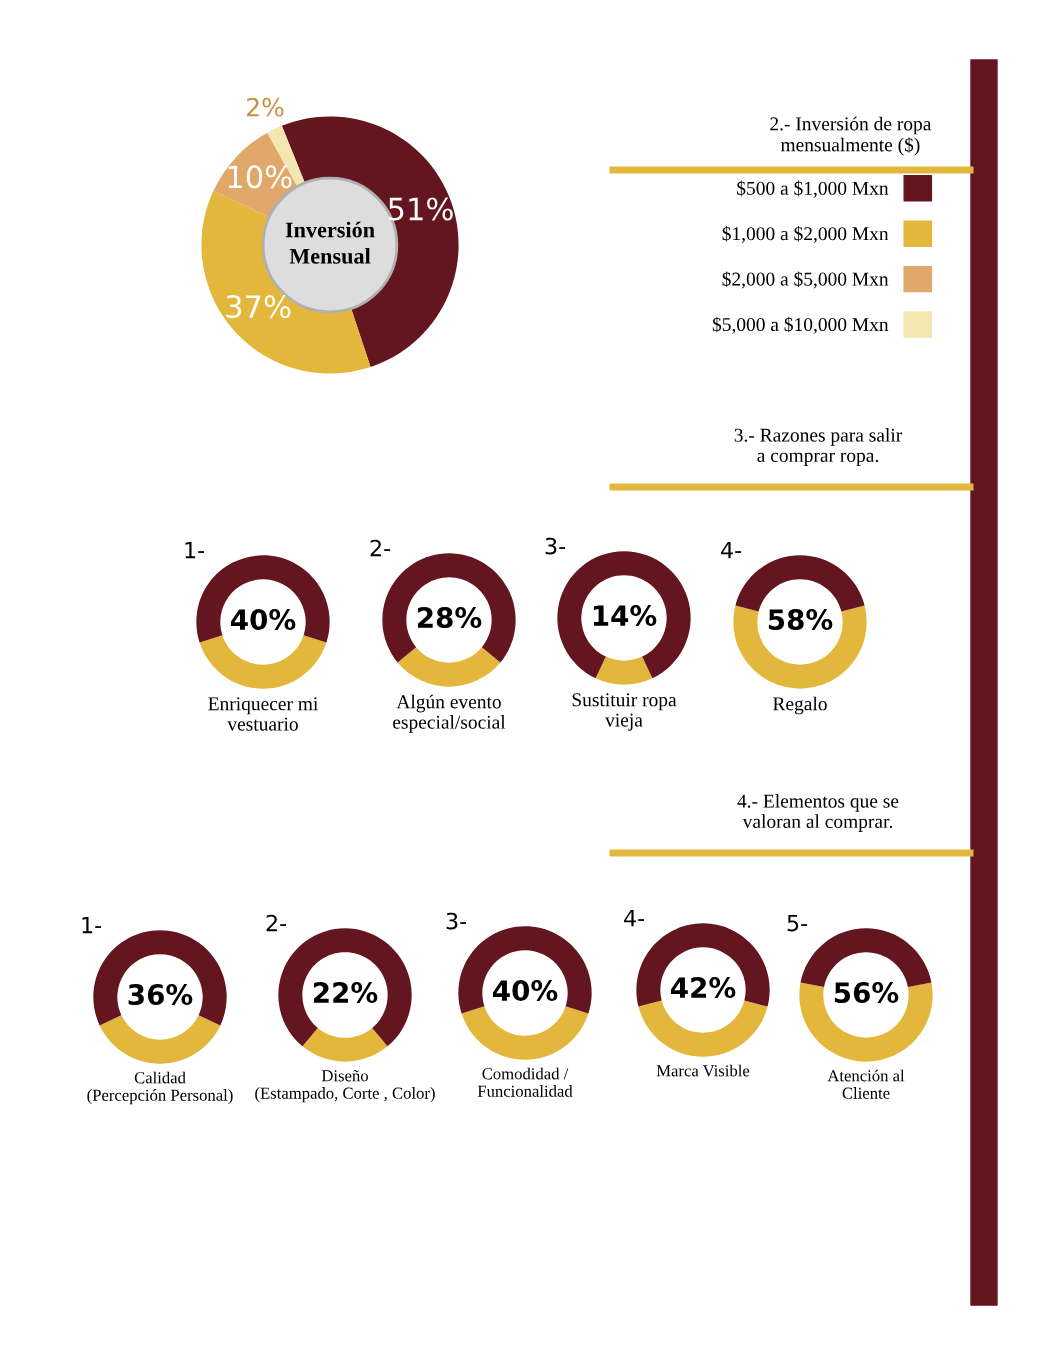  I want to click on text: 56%, so click(866, 993).